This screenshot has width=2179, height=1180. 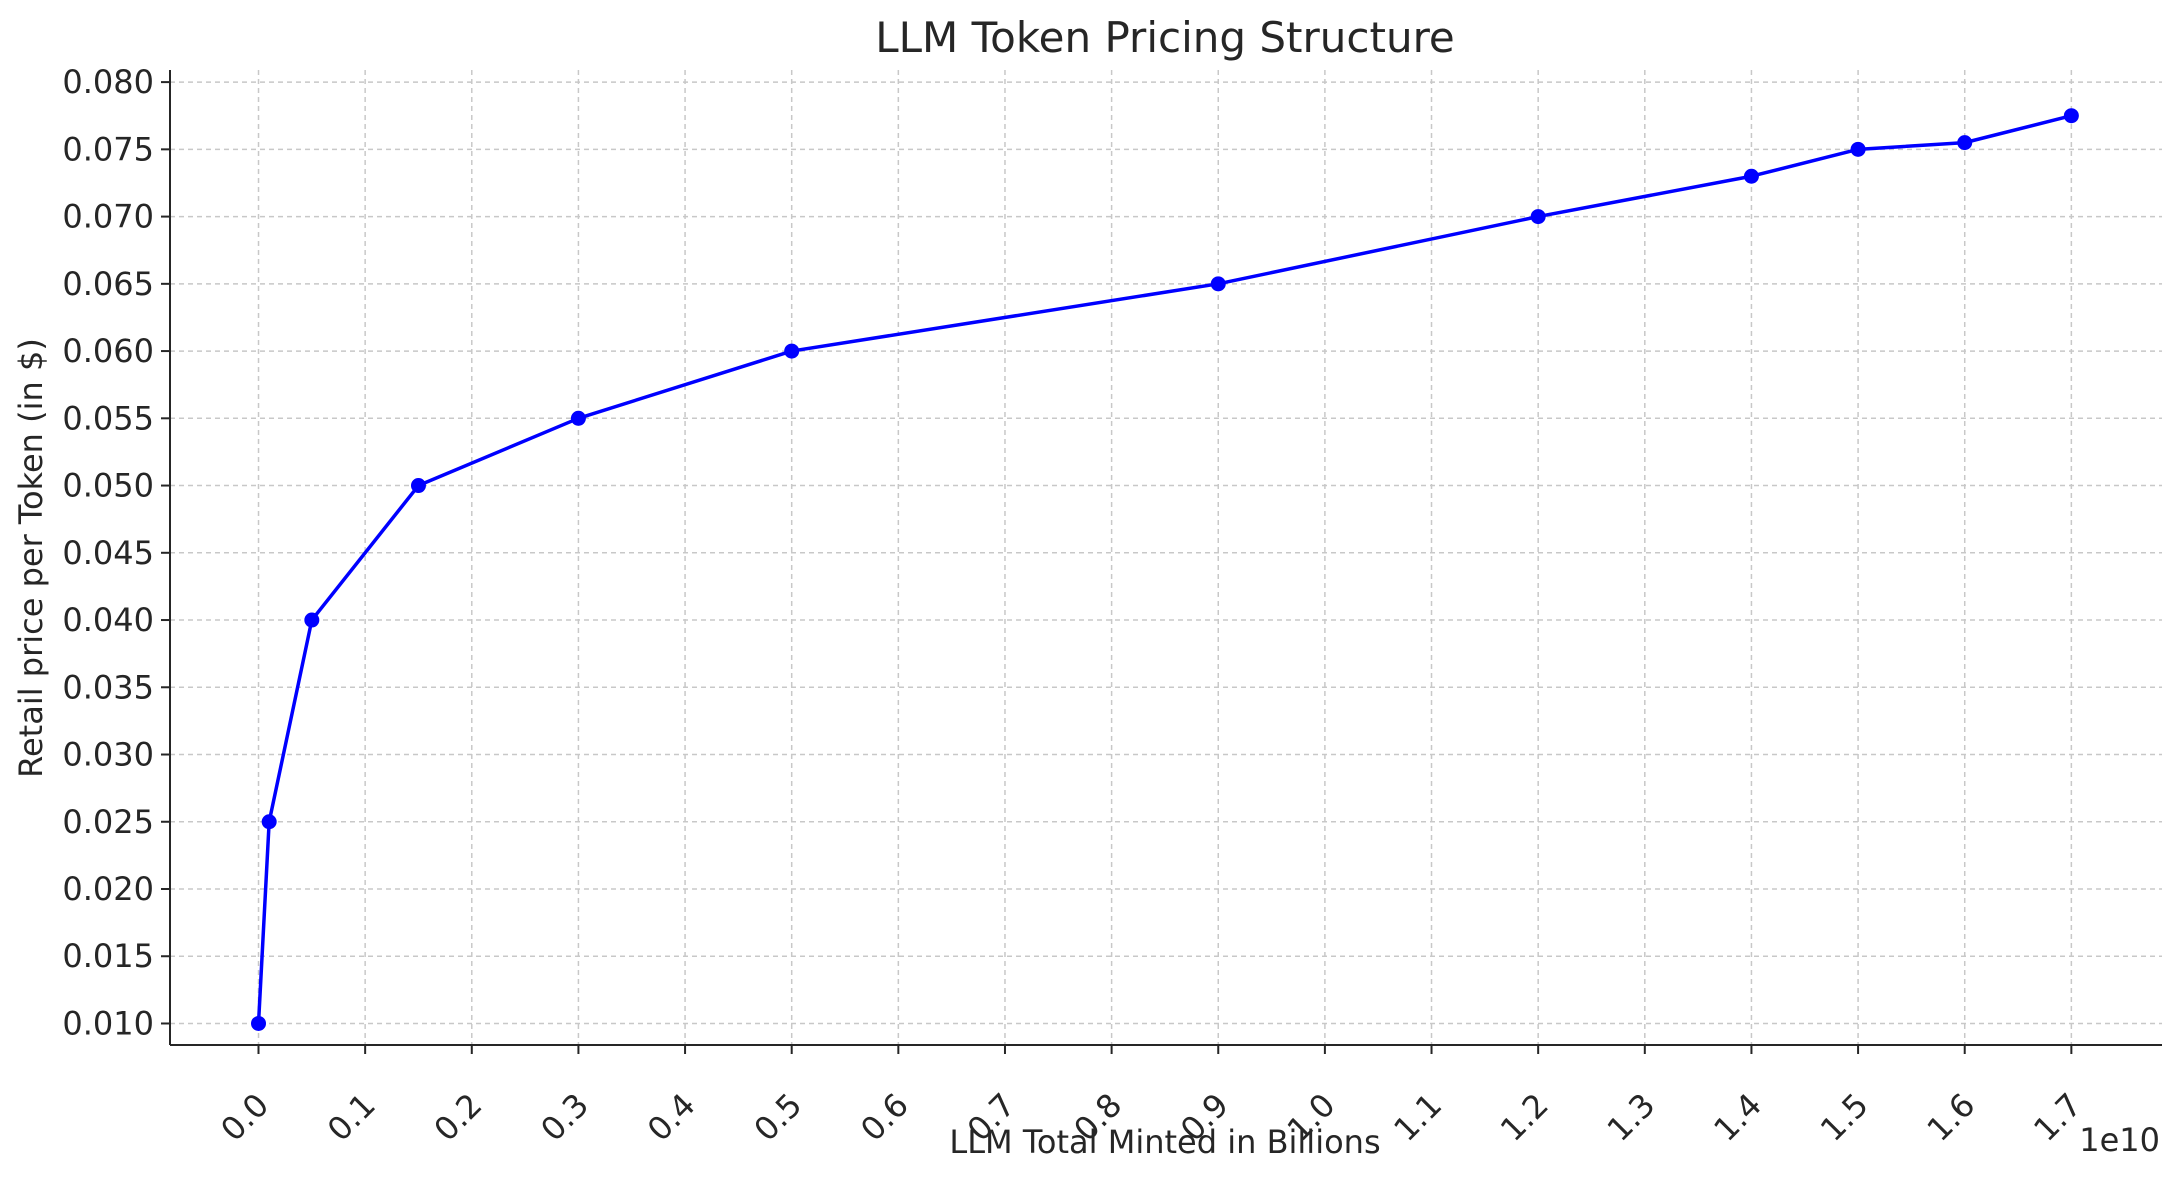 What do you see at coordinates (108, 956) in the screenshot?
I see `y-tick-label: 0.015` at bounding box center [108, 956].